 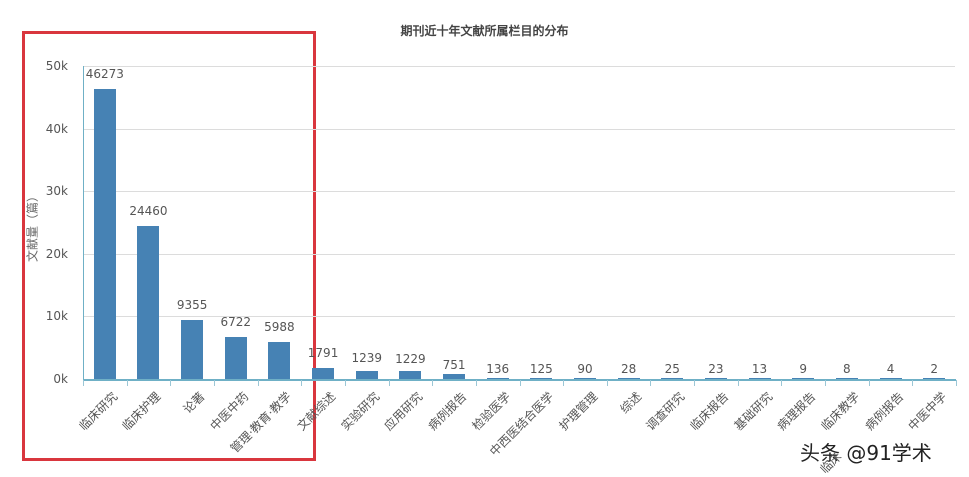 What do you see at coordinates (628, 369) in the screenshot?
I see `bar-value-label: 28` at bounding box center [628, 369].